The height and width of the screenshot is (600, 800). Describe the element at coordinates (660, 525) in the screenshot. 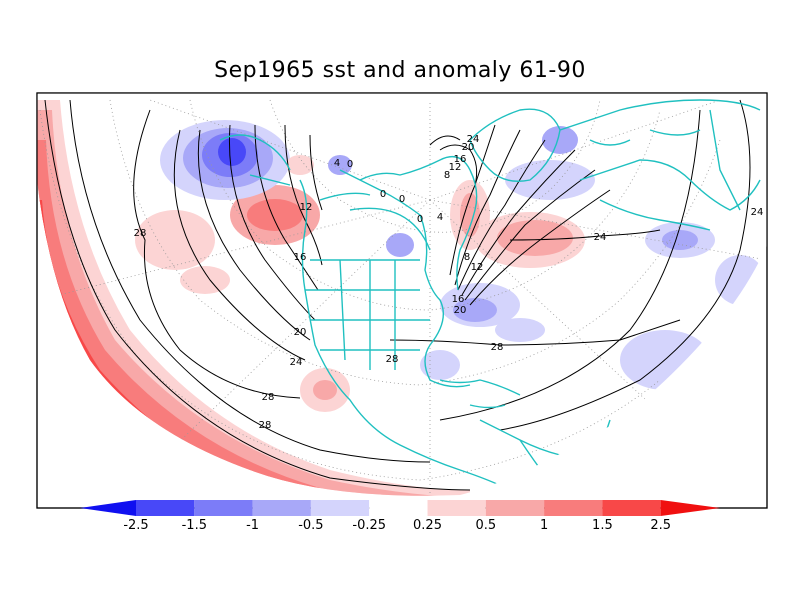

I see `colorbar-tick-label: 2.5` at that location.